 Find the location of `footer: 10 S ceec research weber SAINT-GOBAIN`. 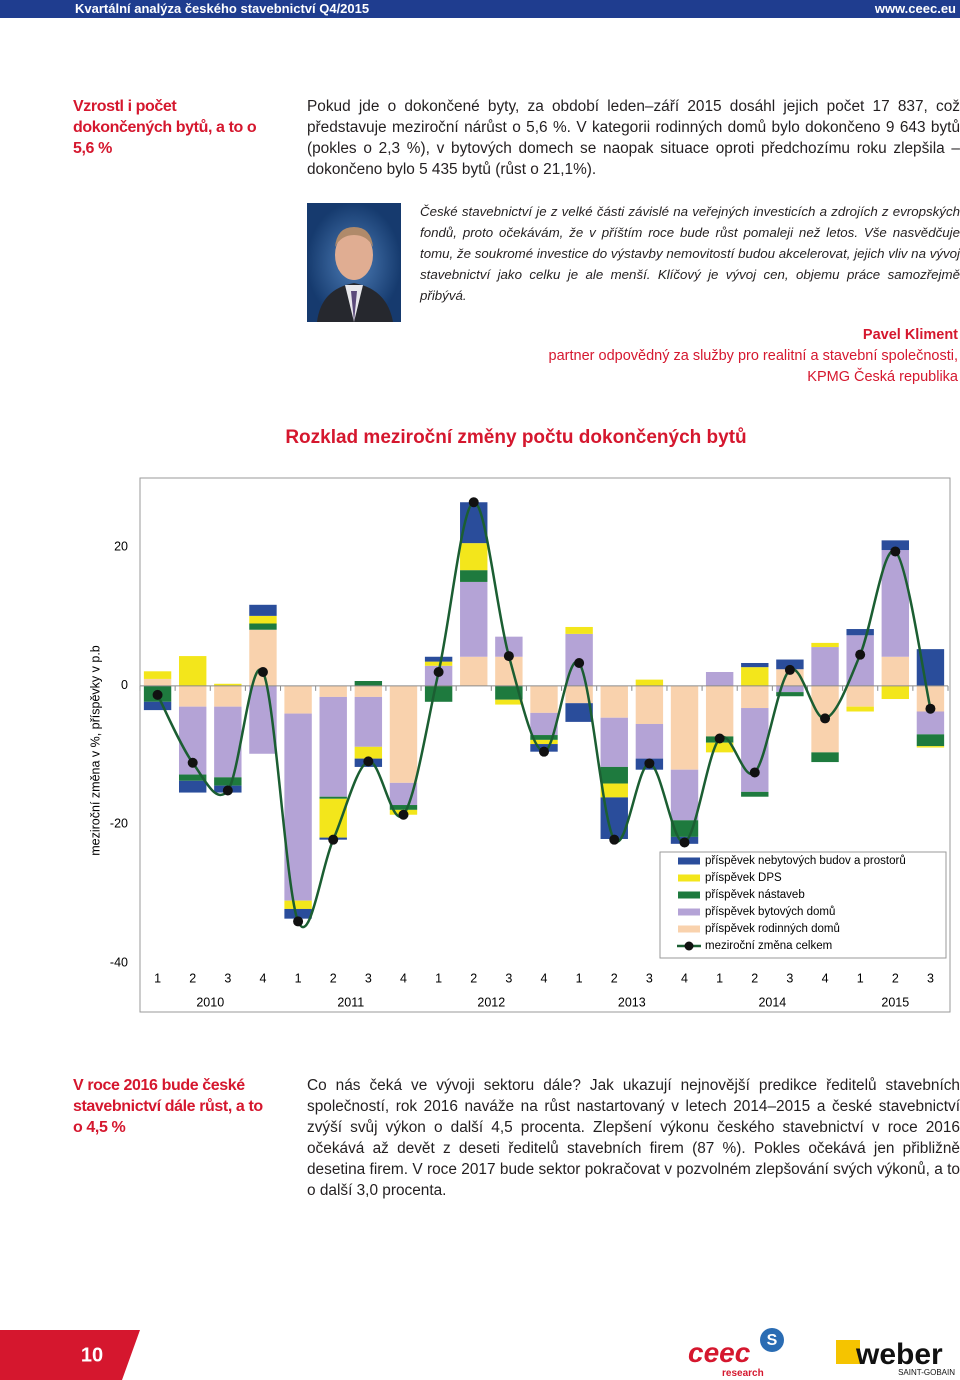

footer: 10 S ceec research weber SAINT-GOBAIN is located at coordinates (477, 1354).